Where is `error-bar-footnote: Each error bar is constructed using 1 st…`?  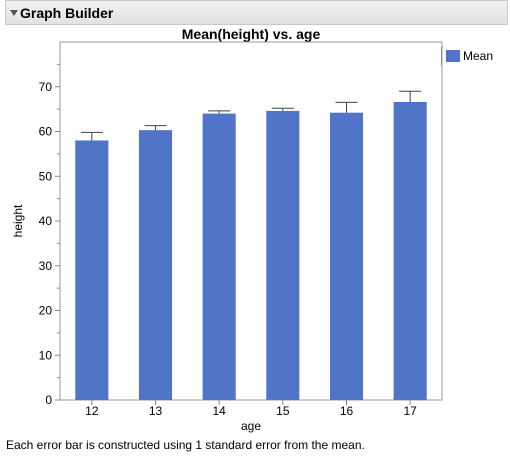
error-bar-footnote: Each error bar is constructed using 1 st… is located at coordinates (185, 445).